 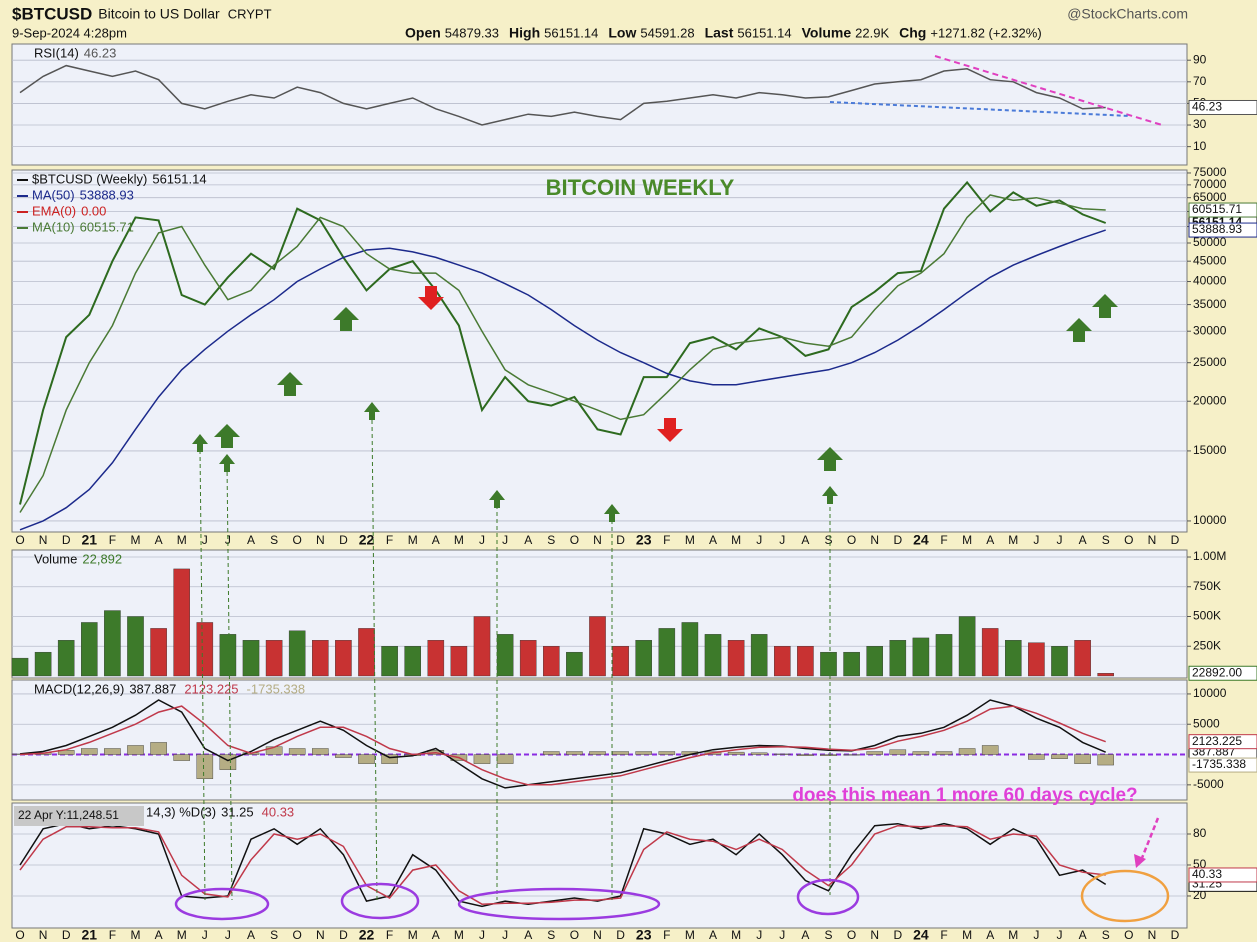 What do you see at coordinates (159, 14) in the screenshot?
I see `instrument-name: Bitcoin to US Dollar` at bounding box center [159, 14].